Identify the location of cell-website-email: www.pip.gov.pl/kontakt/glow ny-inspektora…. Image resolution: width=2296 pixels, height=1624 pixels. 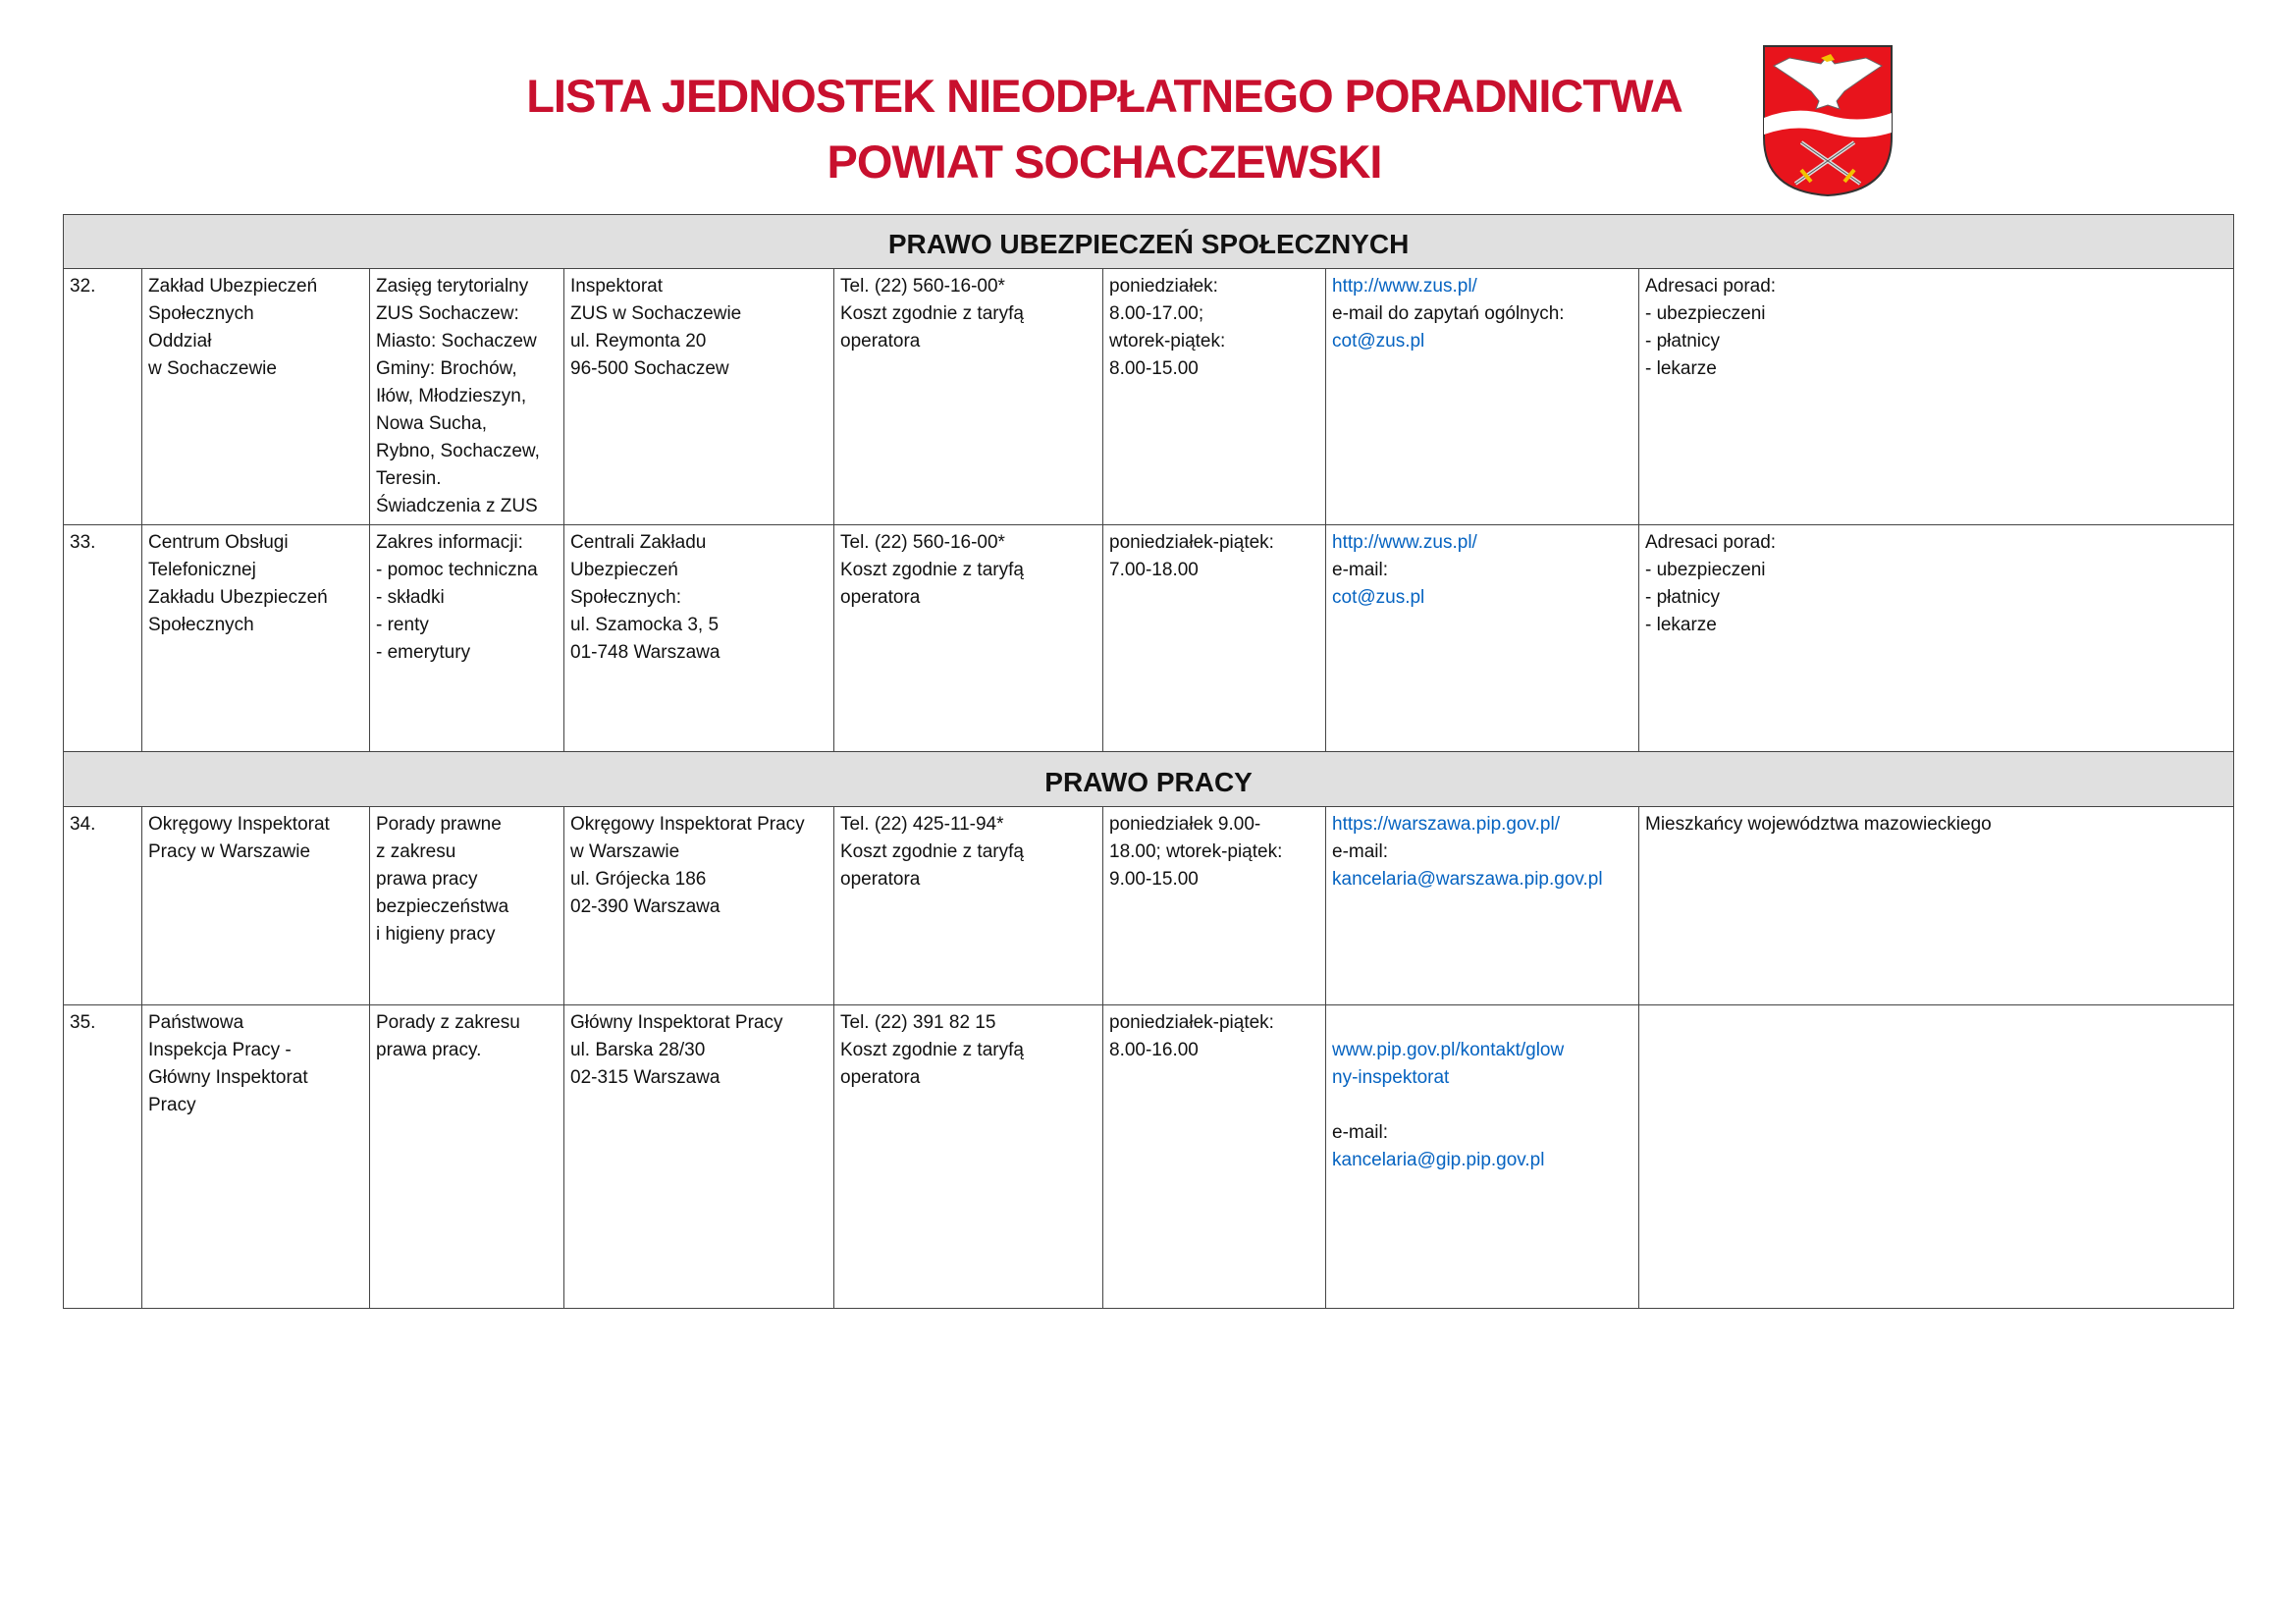
(1482, 1156).